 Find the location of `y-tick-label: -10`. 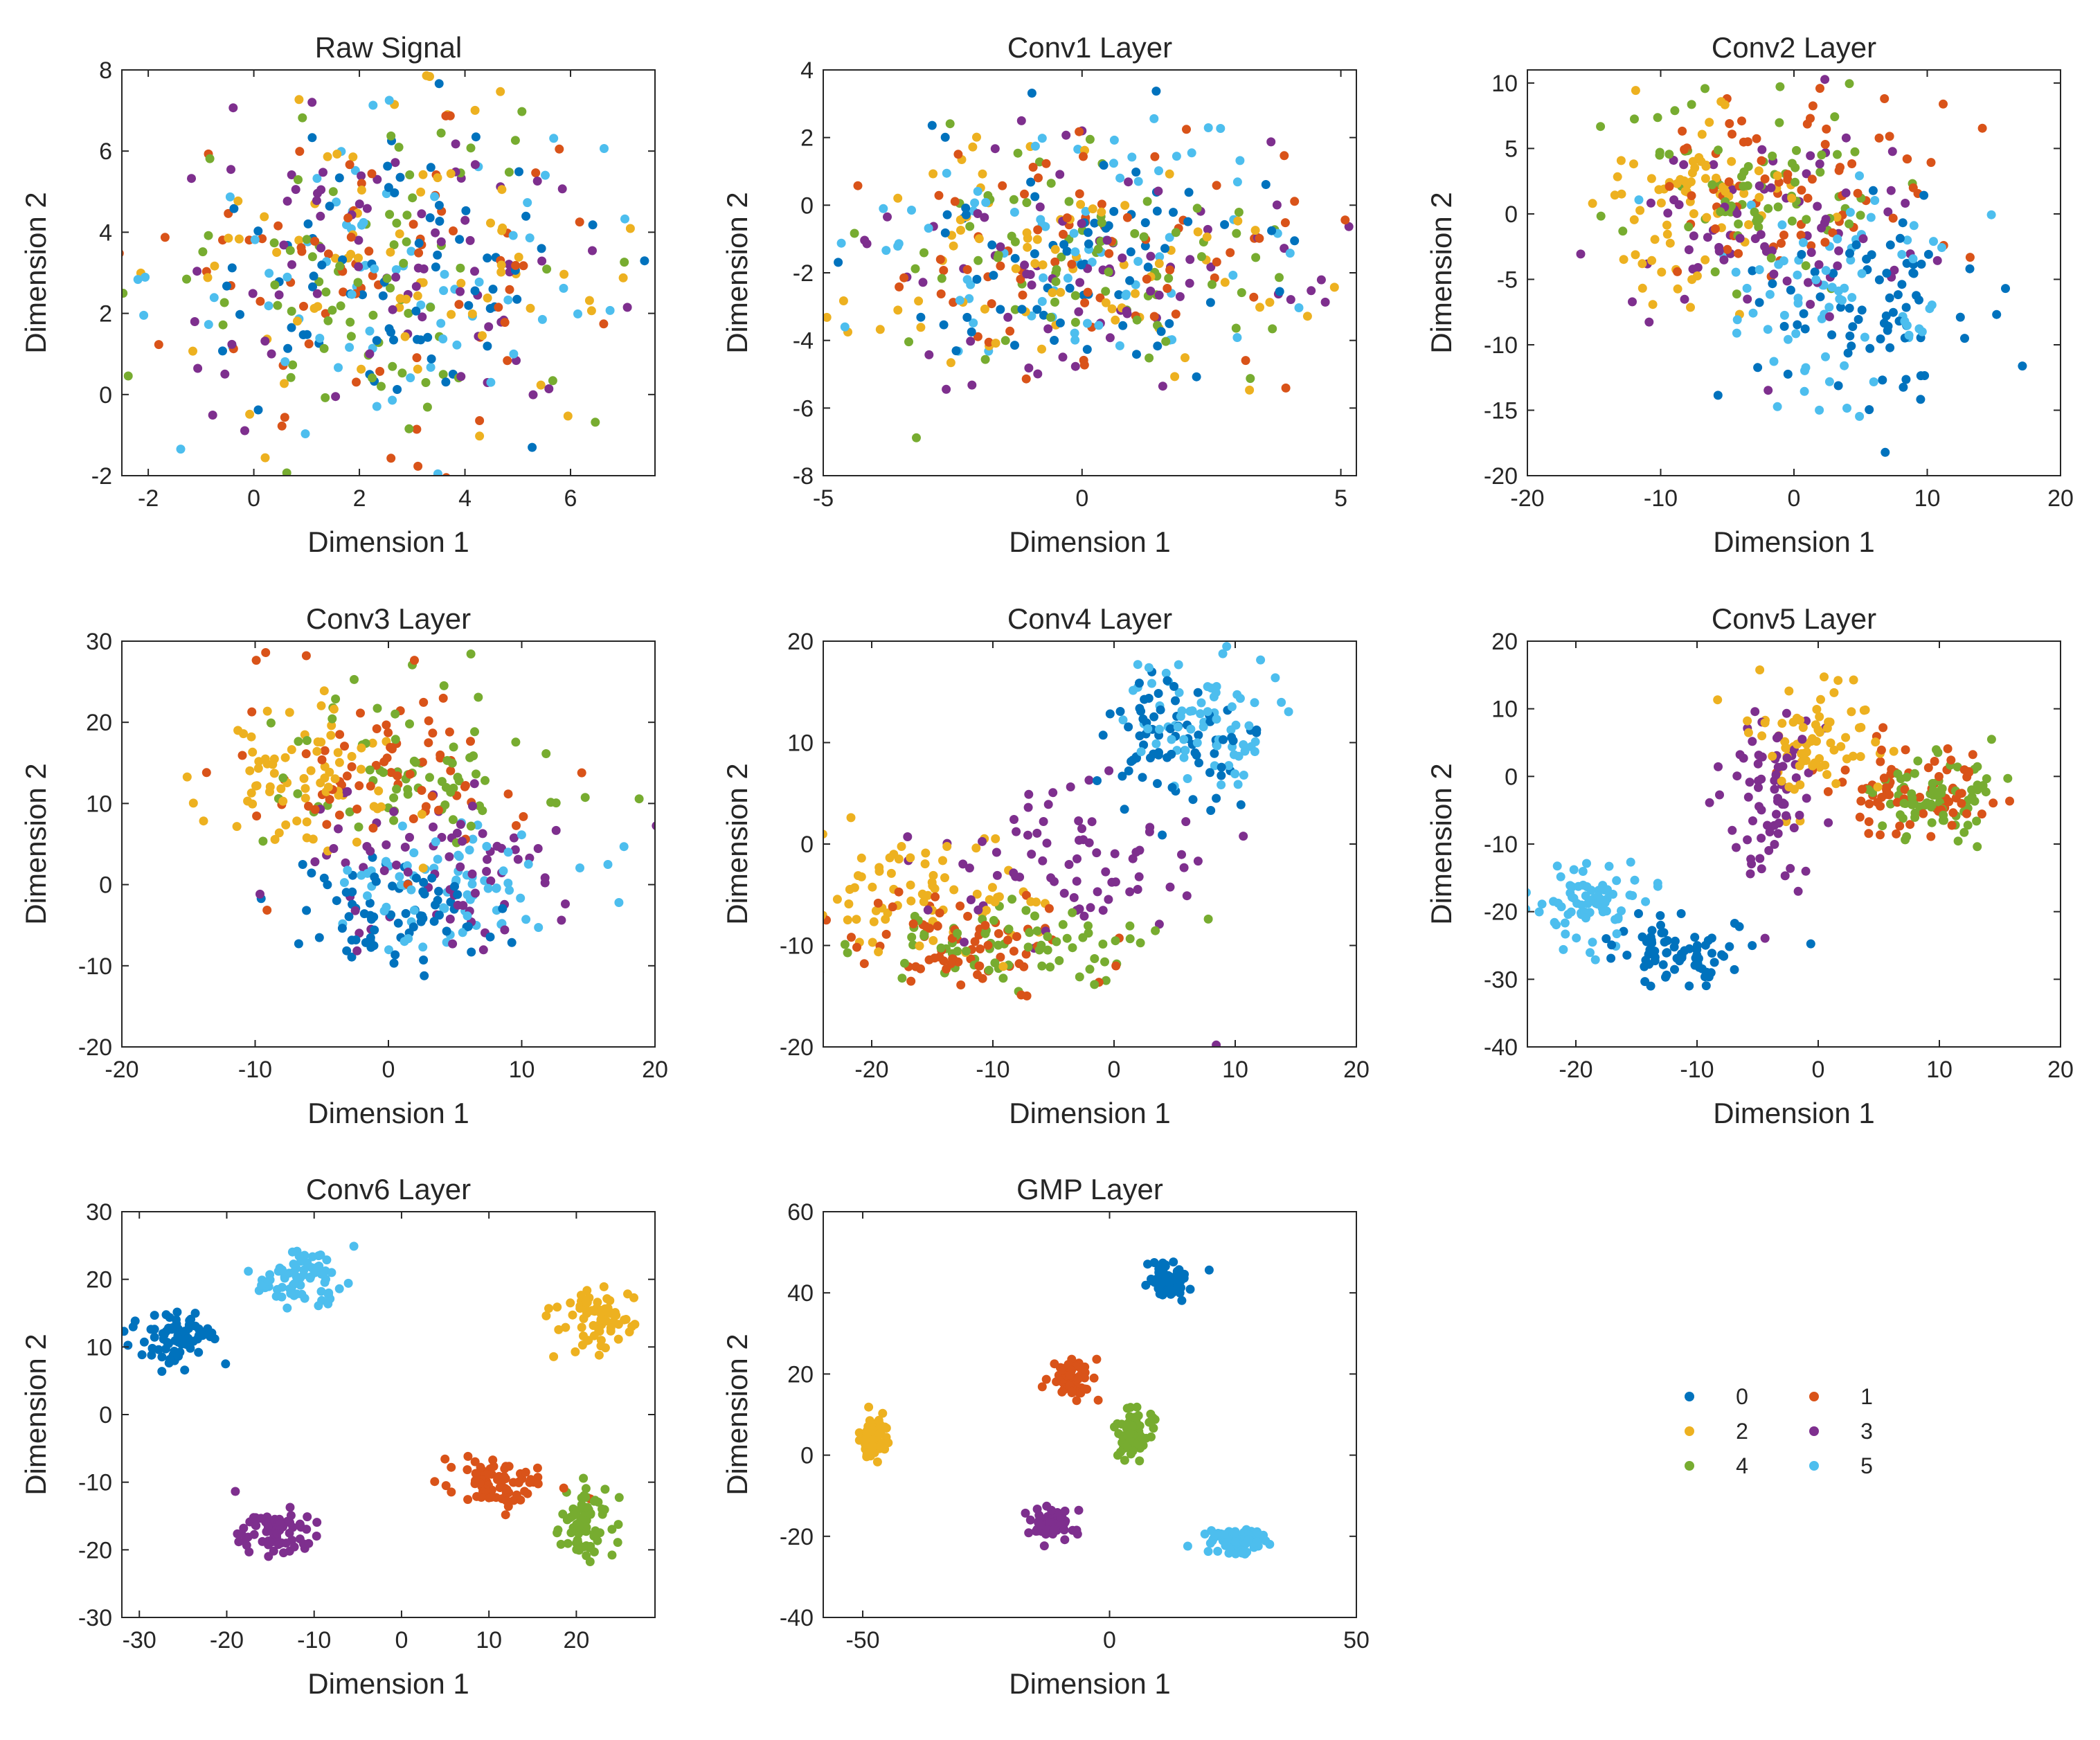

y-tick-label: -10 is located at coordinates (797, 946).